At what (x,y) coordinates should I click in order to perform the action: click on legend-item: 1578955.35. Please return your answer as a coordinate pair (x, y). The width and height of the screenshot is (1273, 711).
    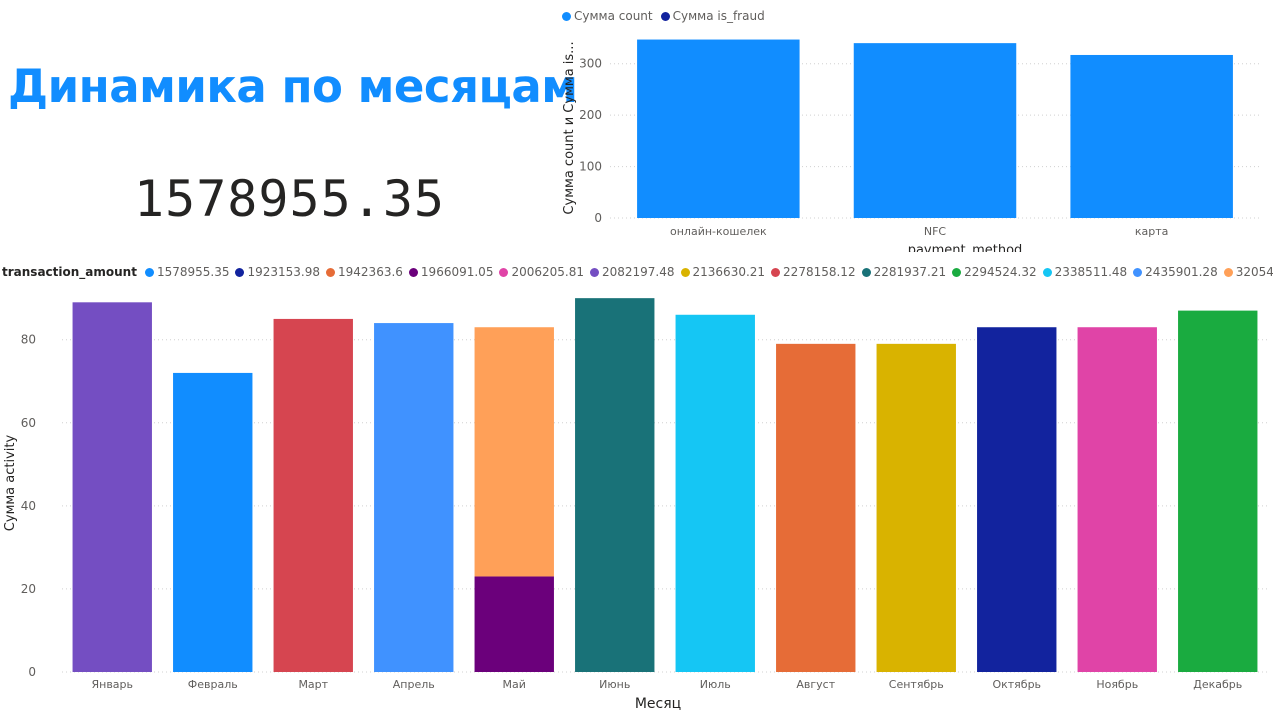
    Looking at the image, I should click on (187, 272).